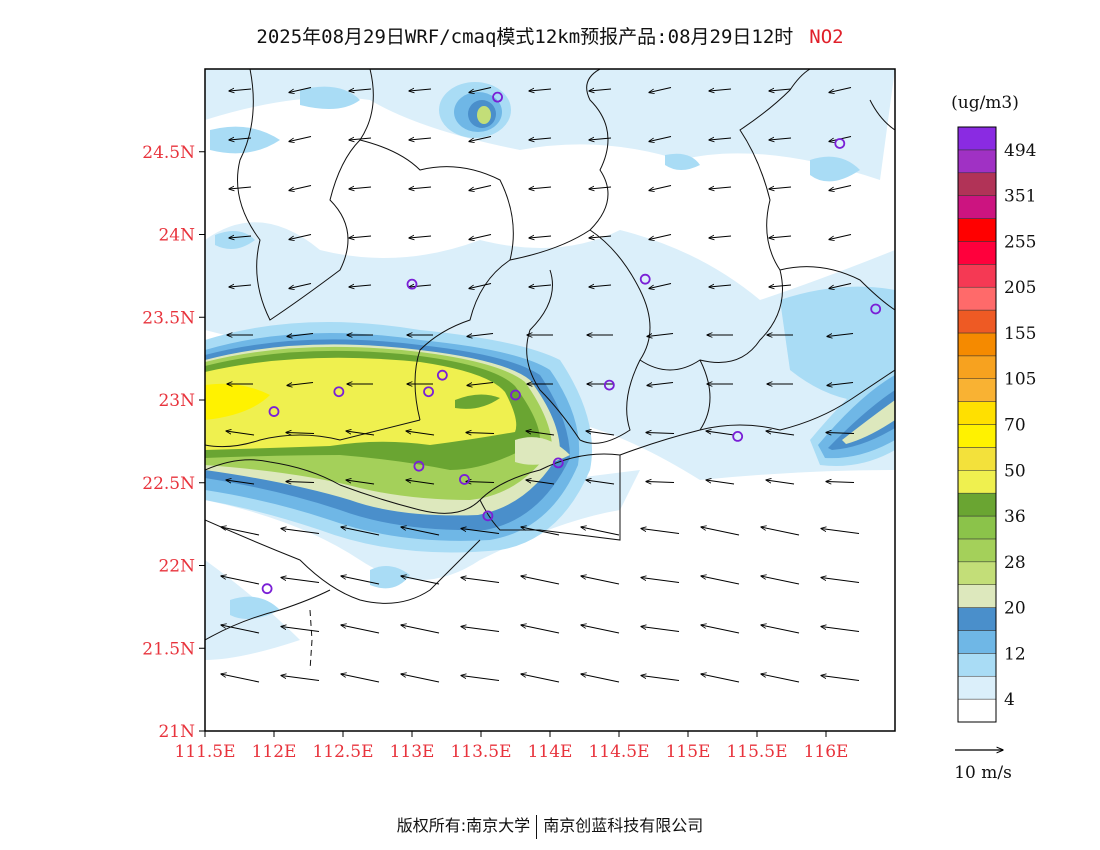  Describe the element at coordinates (977, 424) in the screenshot. I see `colorbar-frame` at that location.